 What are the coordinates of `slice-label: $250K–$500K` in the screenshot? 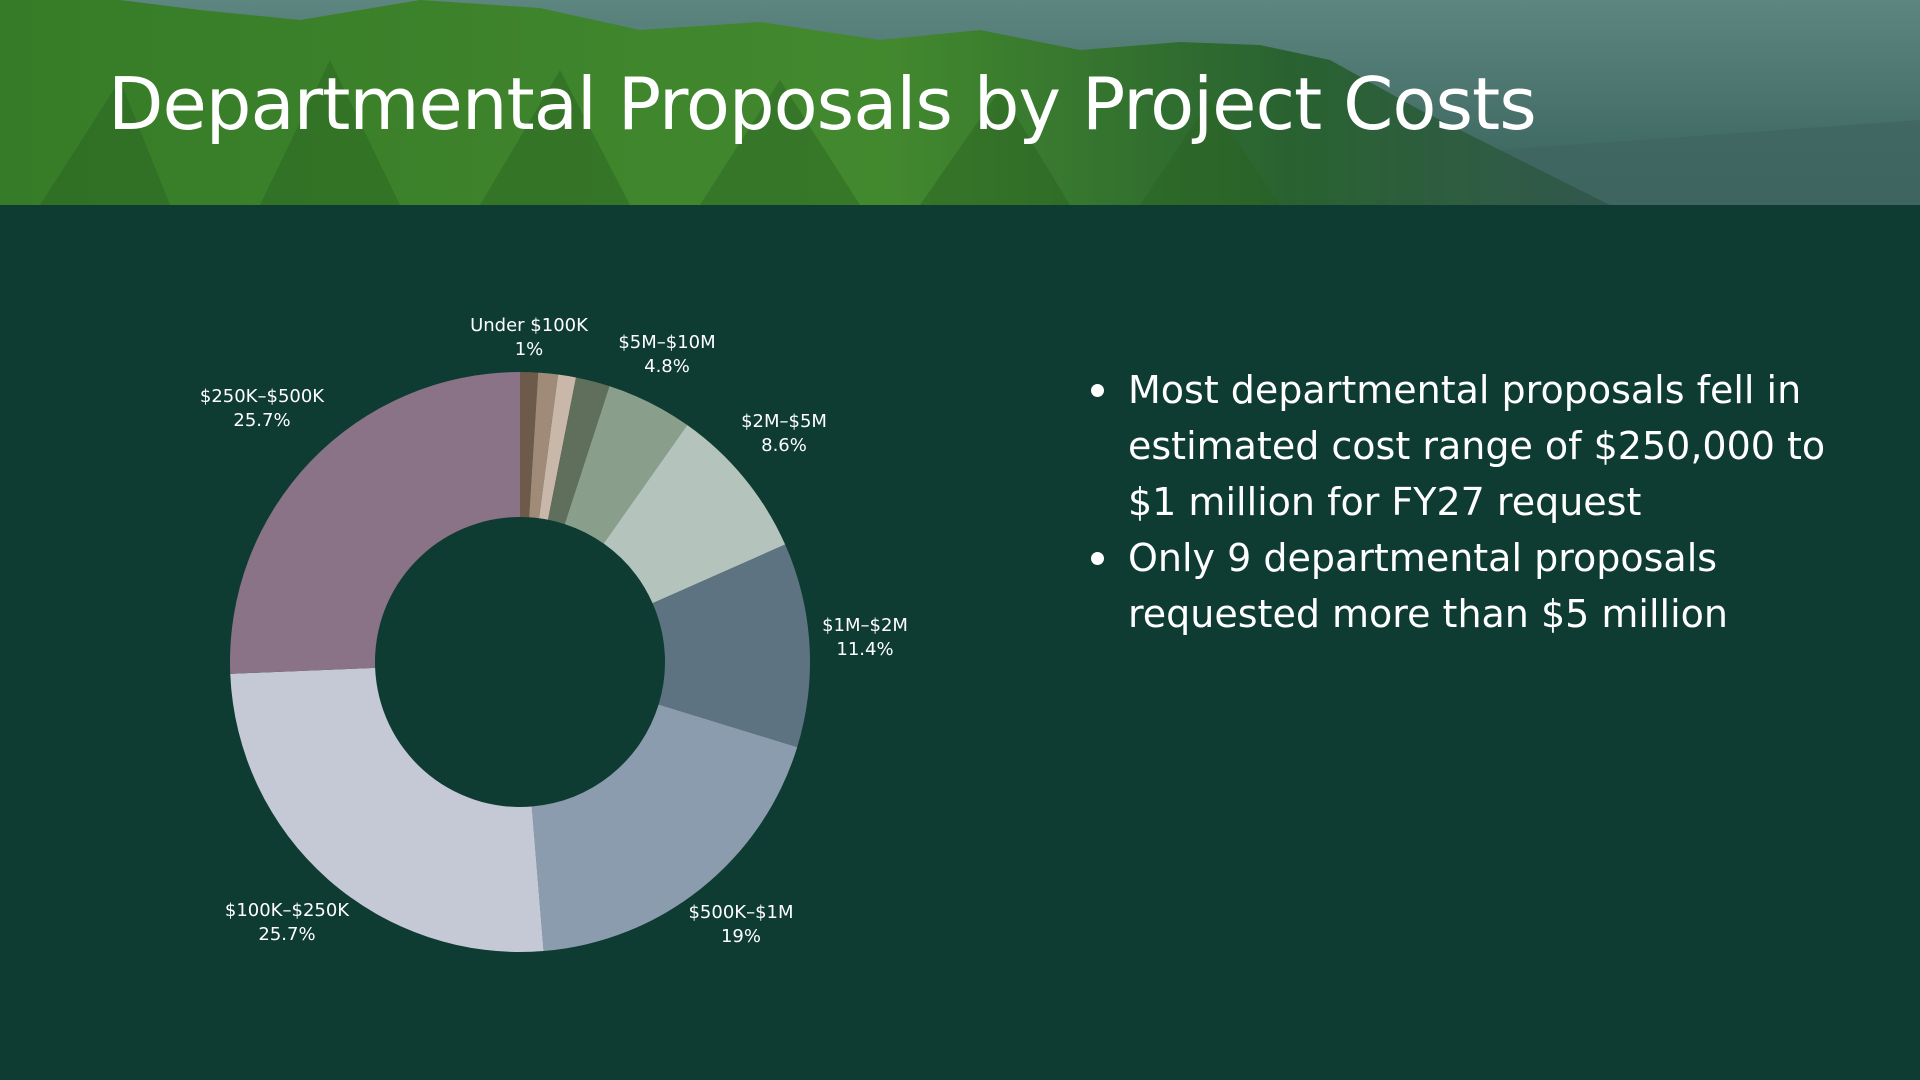 It's located at (262, 396).